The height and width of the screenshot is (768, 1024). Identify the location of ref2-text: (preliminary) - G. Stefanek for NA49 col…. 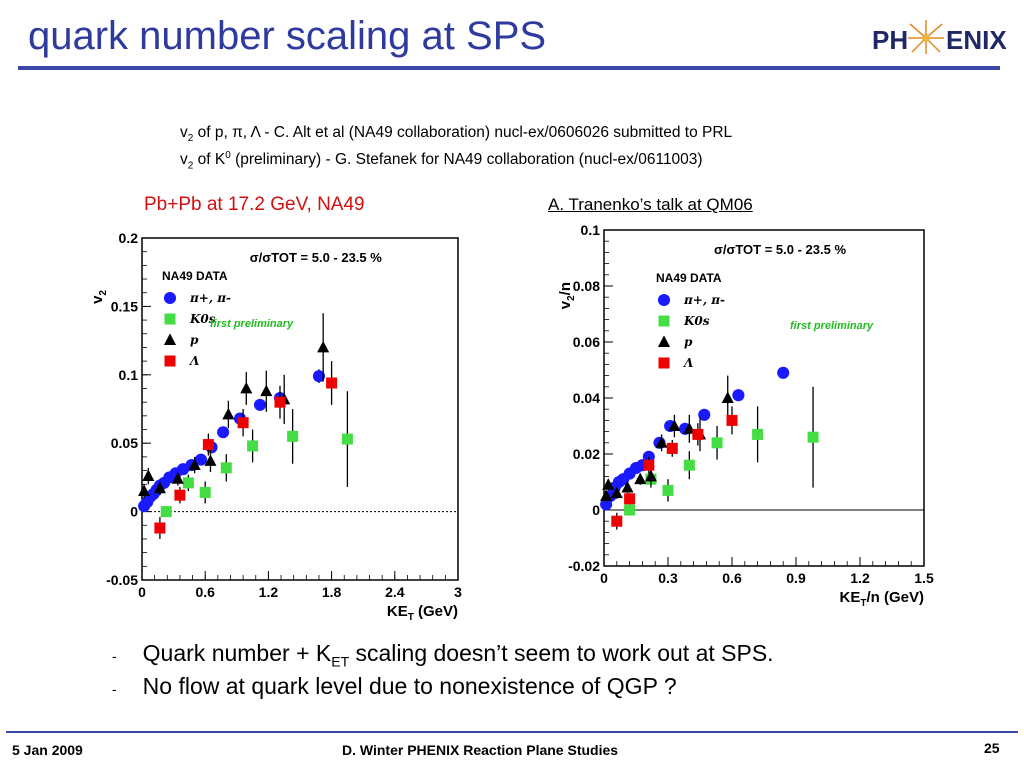
(466, 160).